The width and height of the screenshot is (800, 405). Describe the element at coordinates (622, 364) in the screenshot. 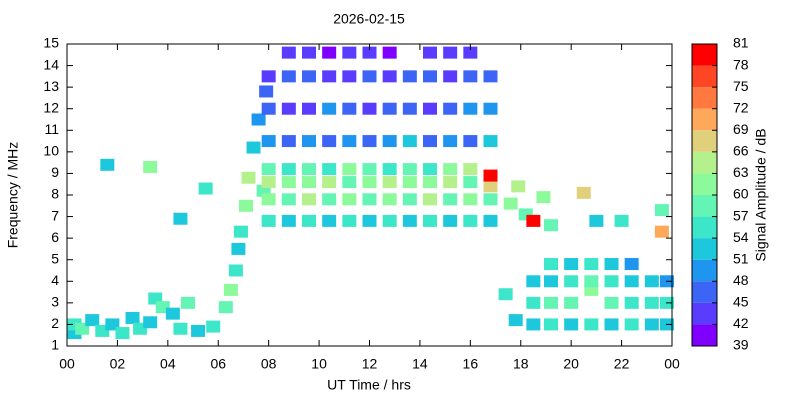

I see `x-tick-label: 22` at that location.